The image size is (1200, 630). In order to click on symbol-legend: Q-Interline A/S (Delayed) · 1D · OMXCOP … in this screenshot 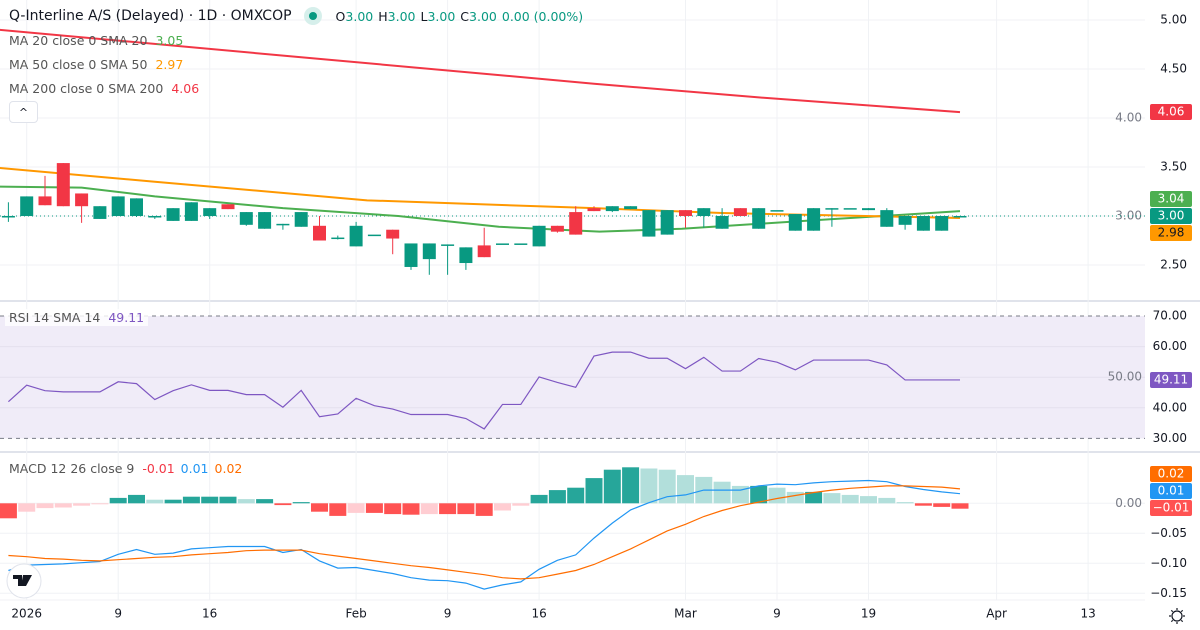, I will do `click(298, 16)`.